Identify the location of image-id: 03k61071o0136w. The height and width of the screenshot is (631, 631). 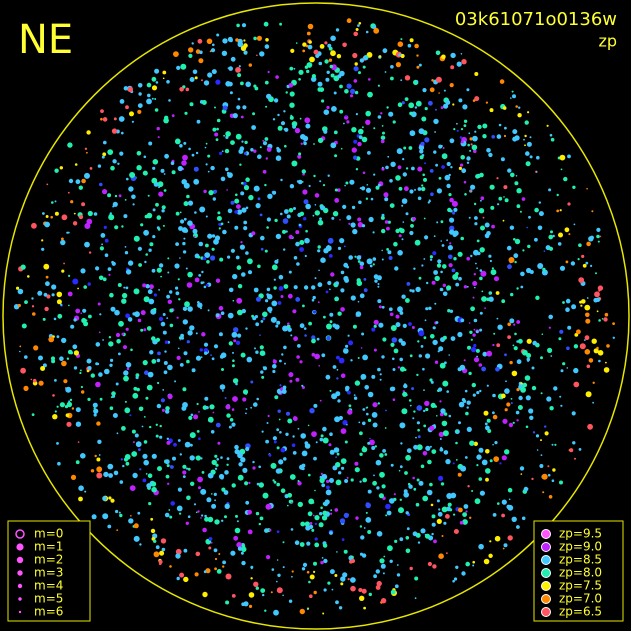
(536, 19).